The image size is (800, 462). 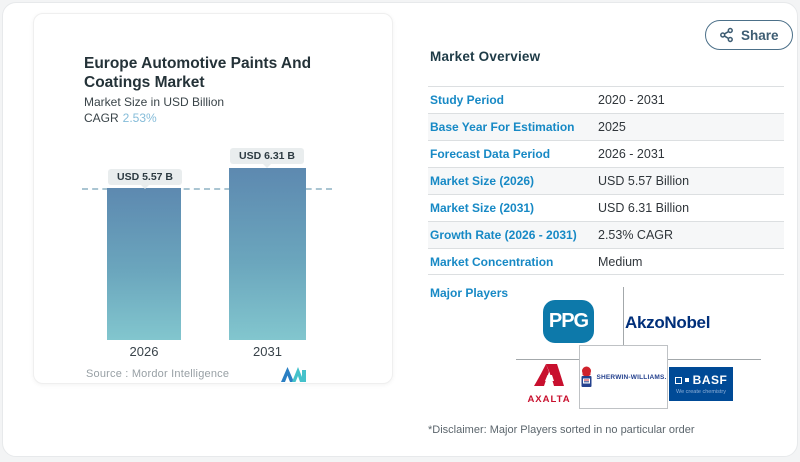 I want to click on sherwin-williams-paint-can-icon, so click(x=586, y=377).